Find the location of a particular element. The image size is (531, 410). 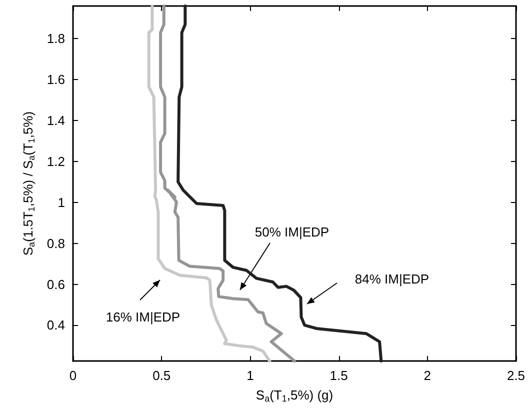

annotation: 84% IM|EDP is located at coordinates (392, 279).